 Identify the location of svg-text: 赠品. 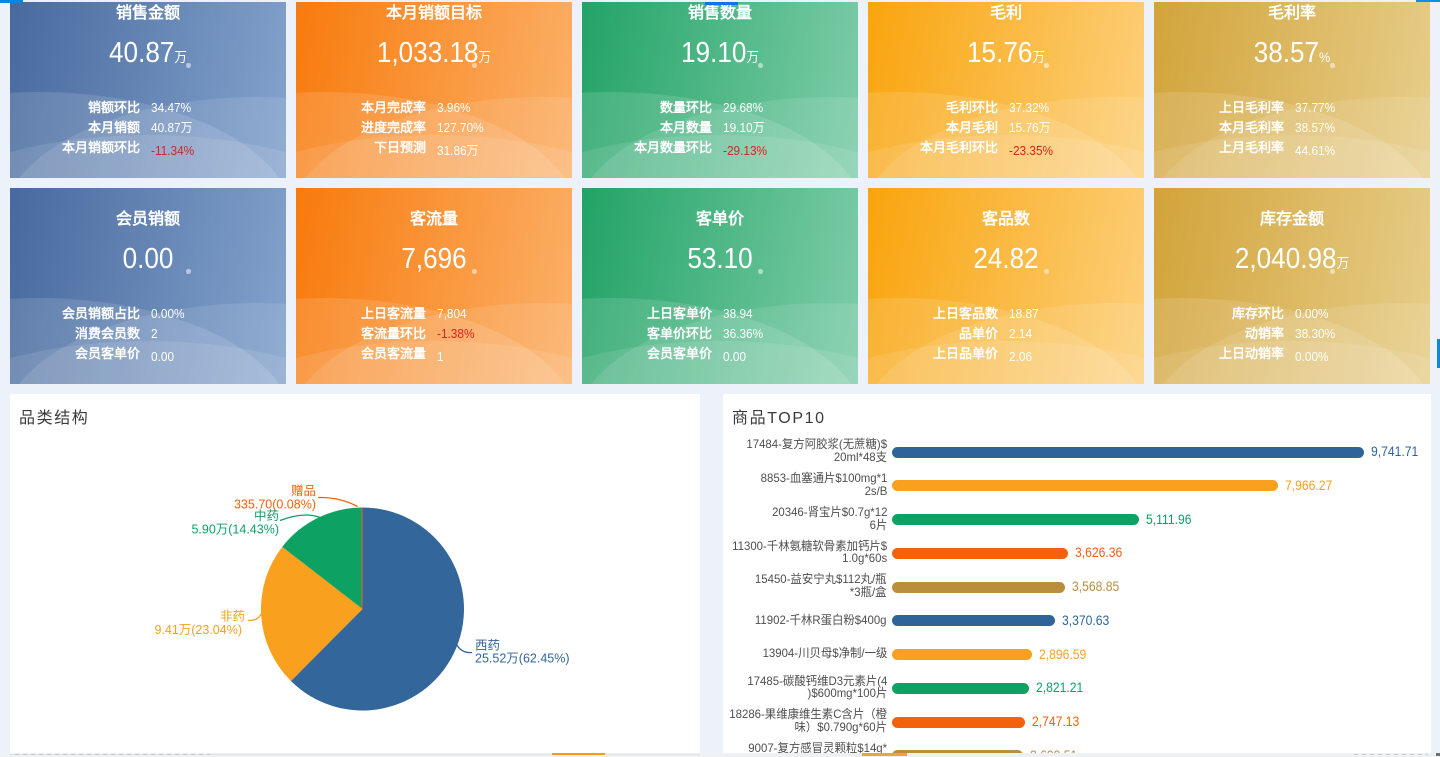
(303, 491).